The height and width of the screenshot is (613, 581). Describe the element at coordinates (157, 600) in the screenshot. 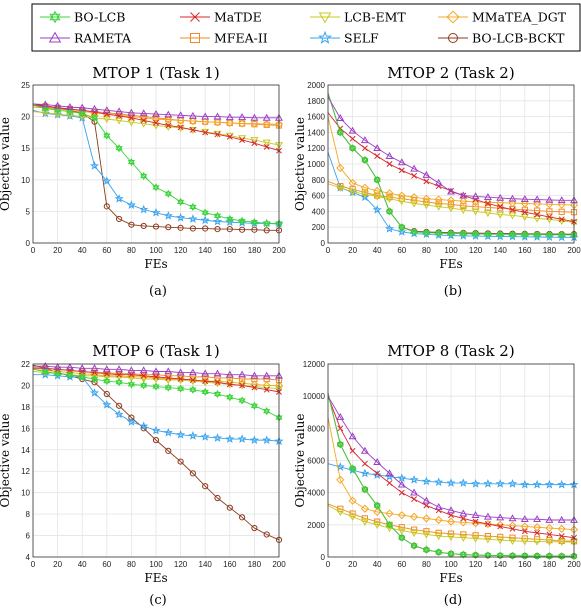

I see `subfigure-caption: (c)` at that location.